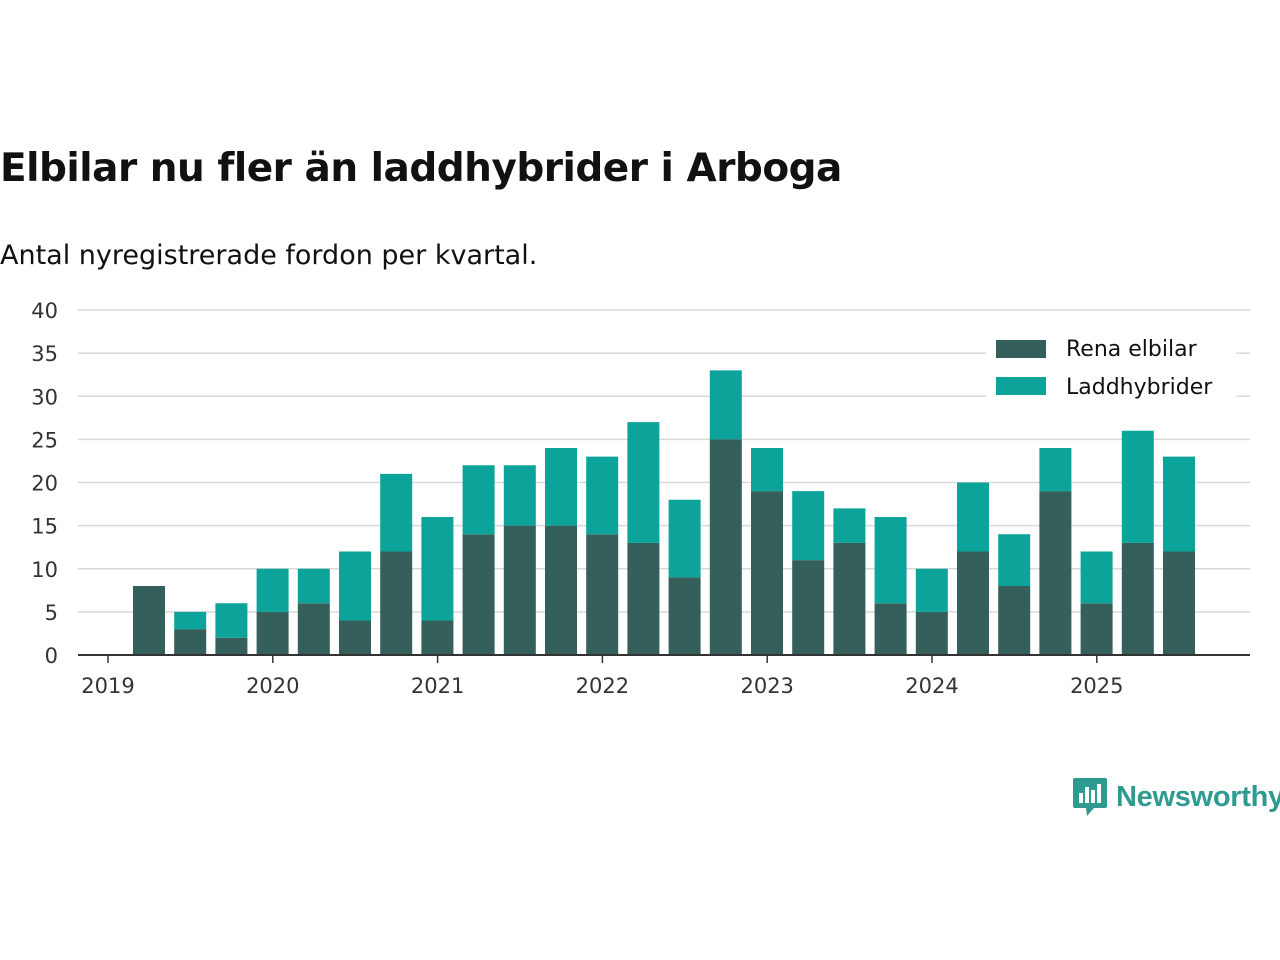  Describe the element at coordinates (1132, 349) in the screenshot. I see `legend-label-rena-elbilar: Rena elbilar` at that location.